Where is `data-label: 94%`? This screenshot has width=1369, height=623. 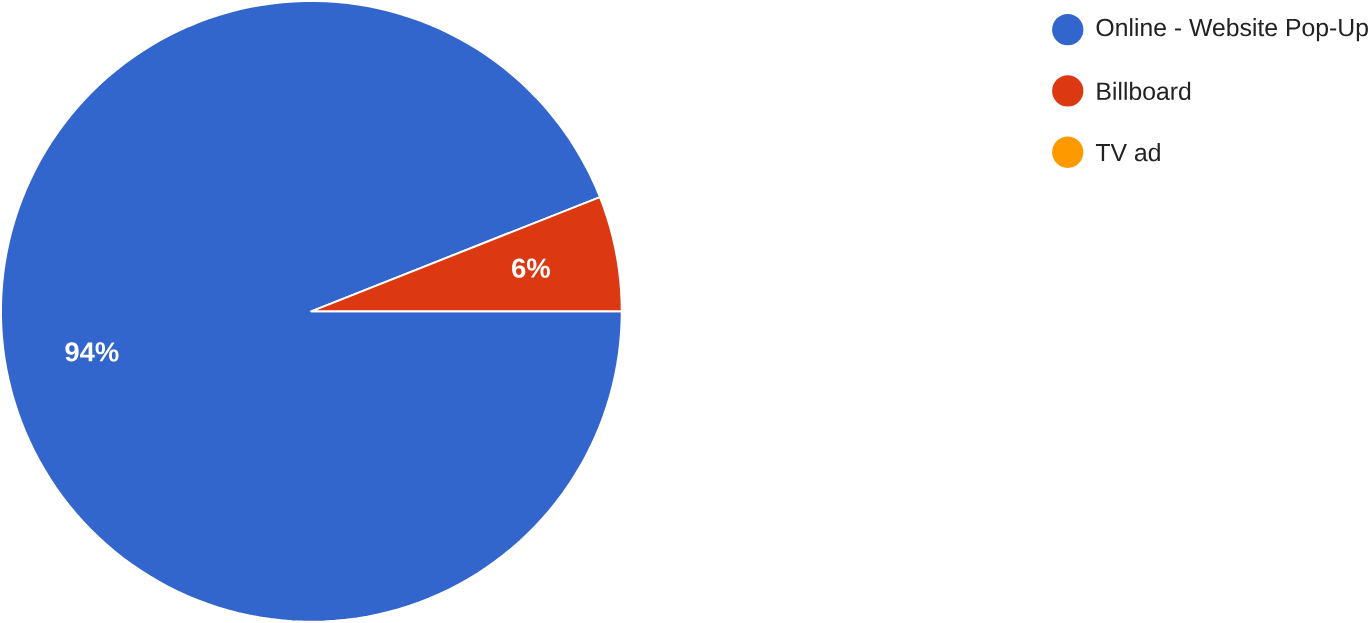
data-label: 94% is located at coordinates (92, 352).